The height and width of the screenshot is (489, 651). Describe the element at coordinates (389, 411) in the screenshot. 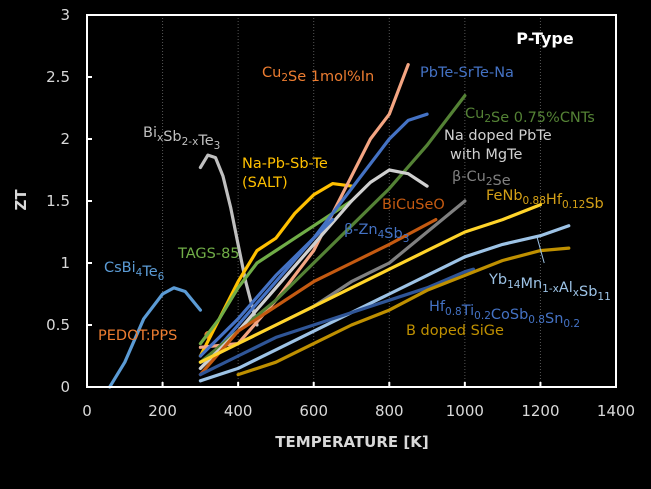

I see `x-tick-label: 800` at that location.